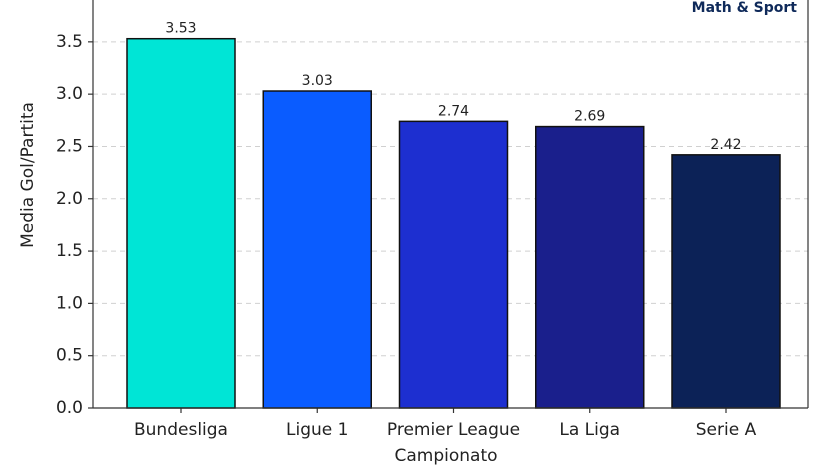 The width and height of the screenshot is (832, 468). I want to click on x-tick-label: Bundesliga, so click(181, 430).